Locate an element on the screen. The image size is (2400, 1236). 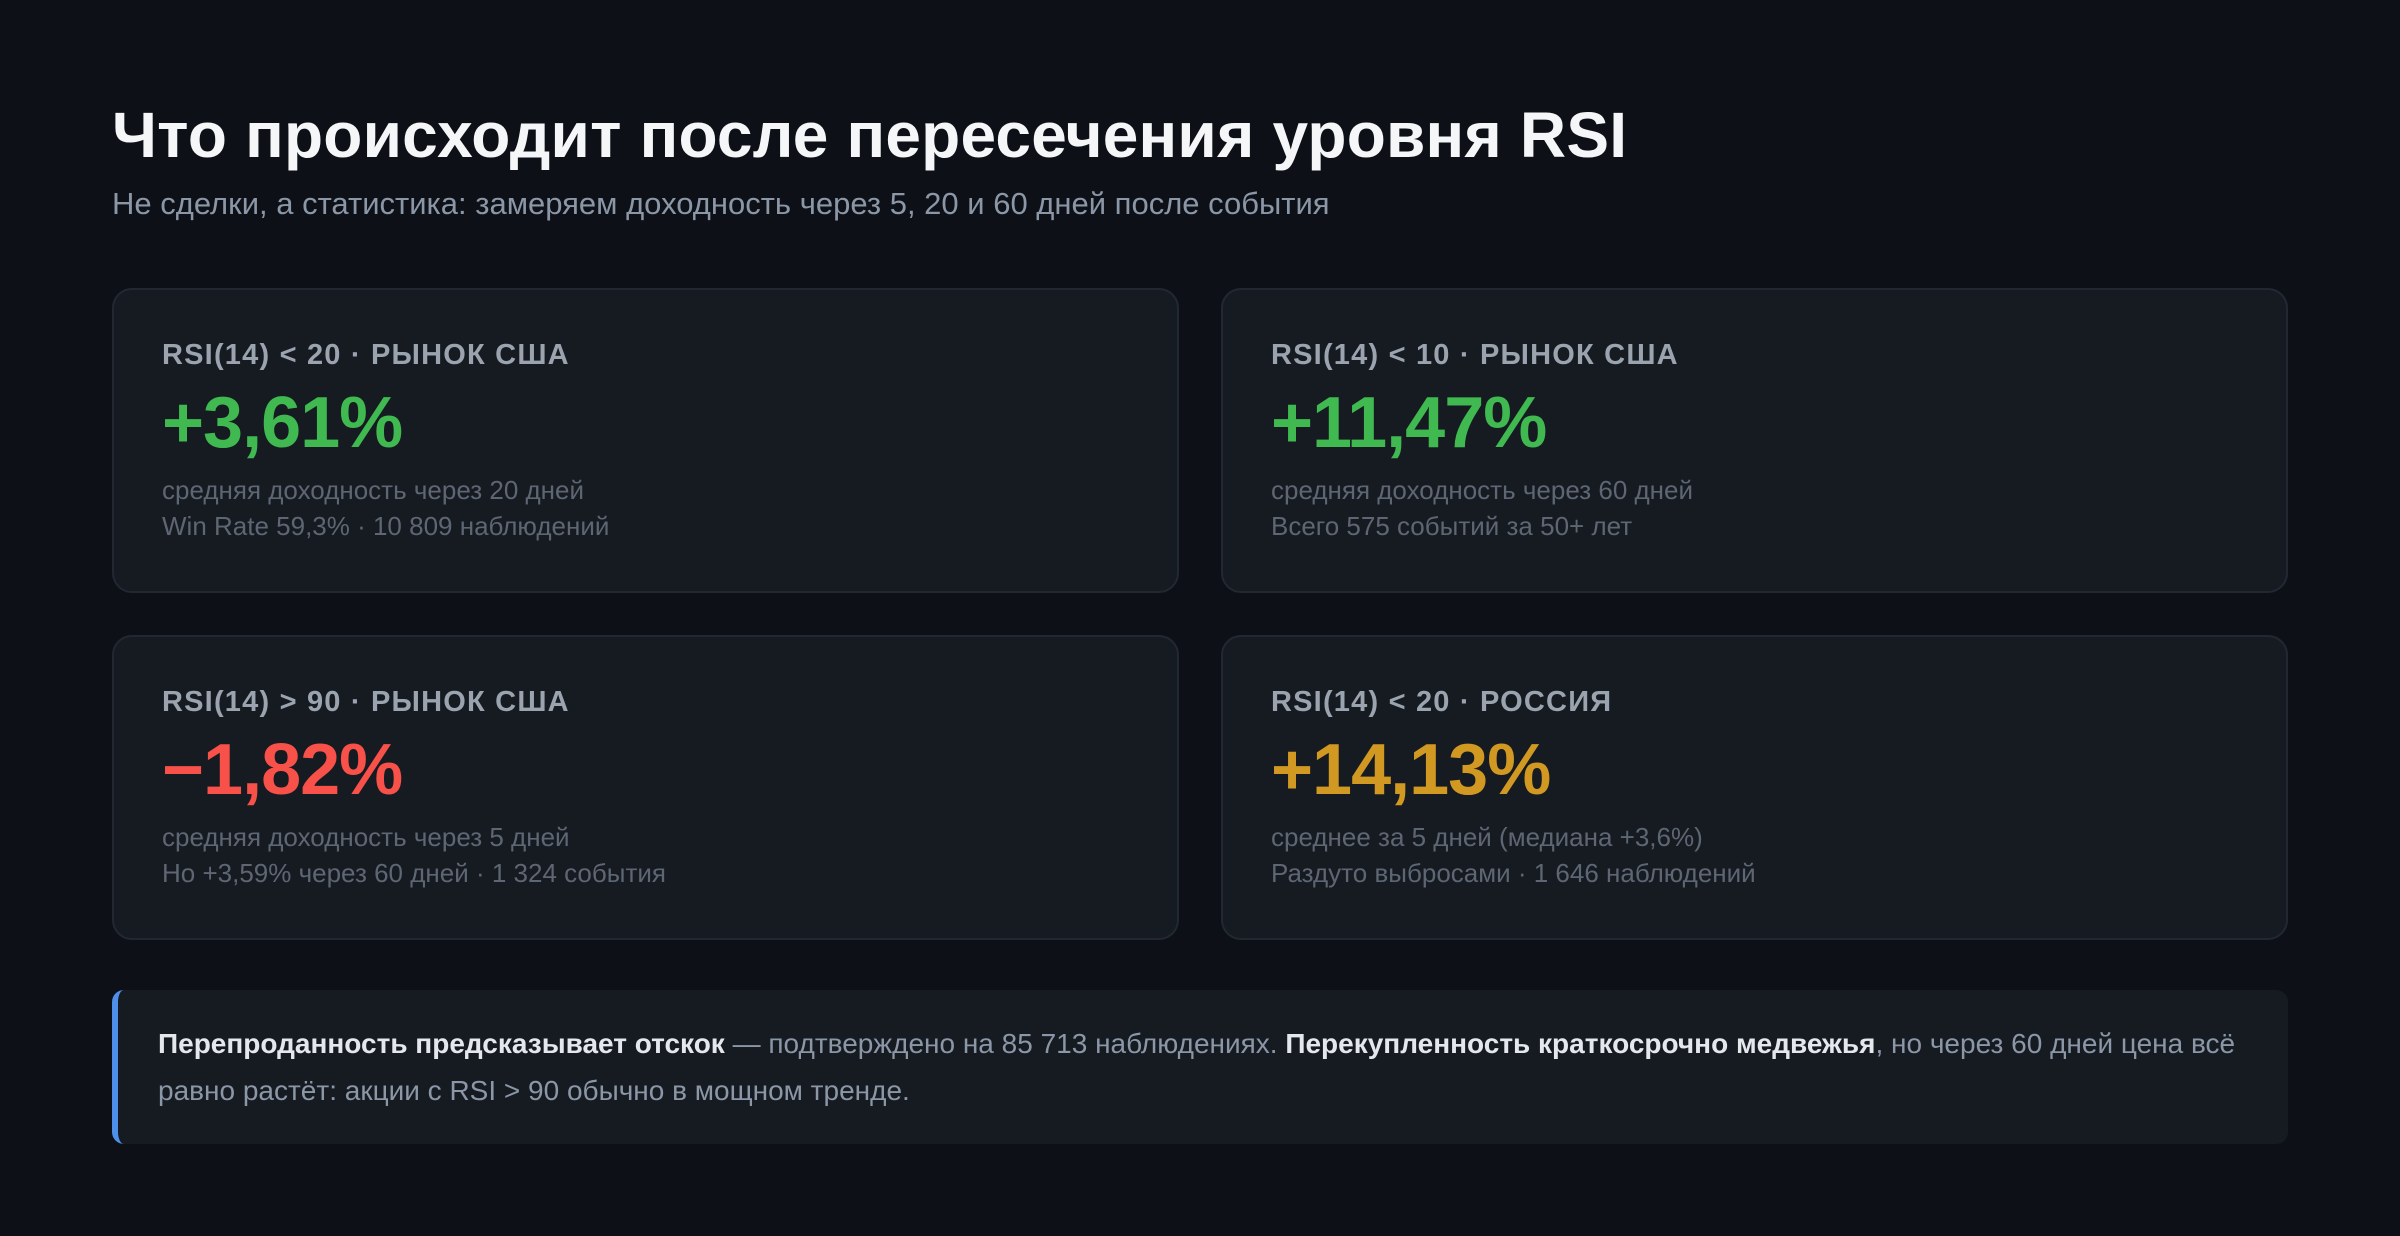
card-label: RSI(14) < 20 · РЫНОК США is located at coordinates (366, 355).